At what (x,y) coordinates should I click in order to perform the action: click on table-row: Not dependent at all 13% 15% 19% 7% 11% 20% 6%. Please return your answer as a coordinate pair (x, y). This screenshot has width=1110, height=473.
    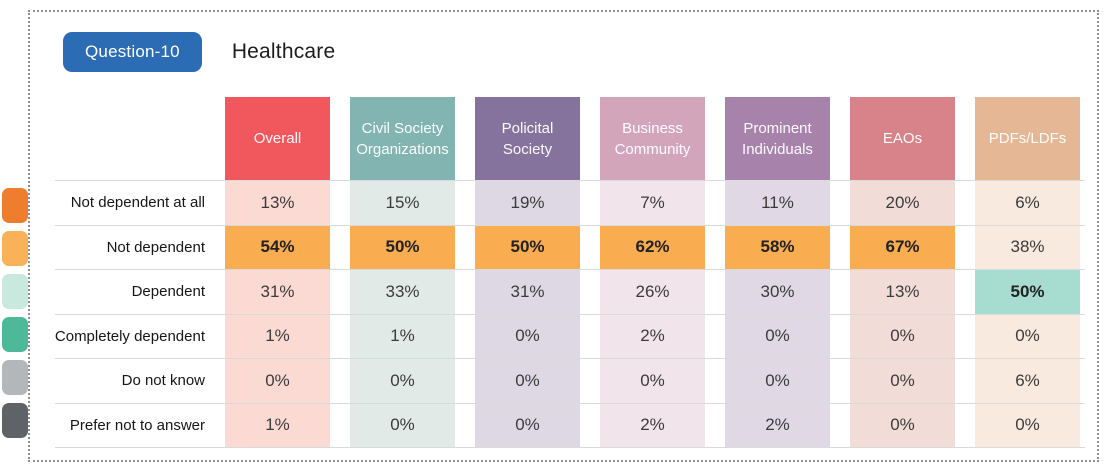
    Looking at the image, I should click on (570, 203).